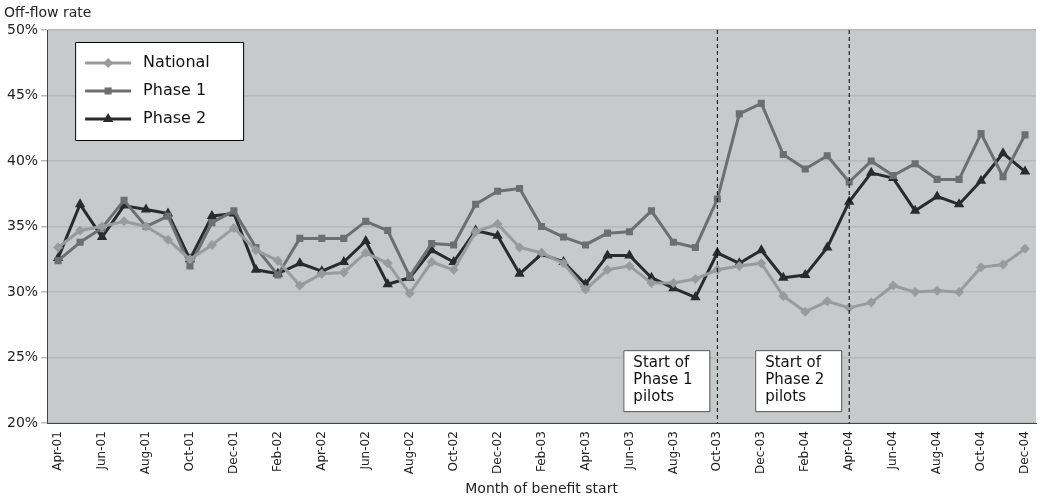  What do you see at coordinates (176, 62) in the screenshot?
I see `legend-label: National` at bounding box center [176, 62].